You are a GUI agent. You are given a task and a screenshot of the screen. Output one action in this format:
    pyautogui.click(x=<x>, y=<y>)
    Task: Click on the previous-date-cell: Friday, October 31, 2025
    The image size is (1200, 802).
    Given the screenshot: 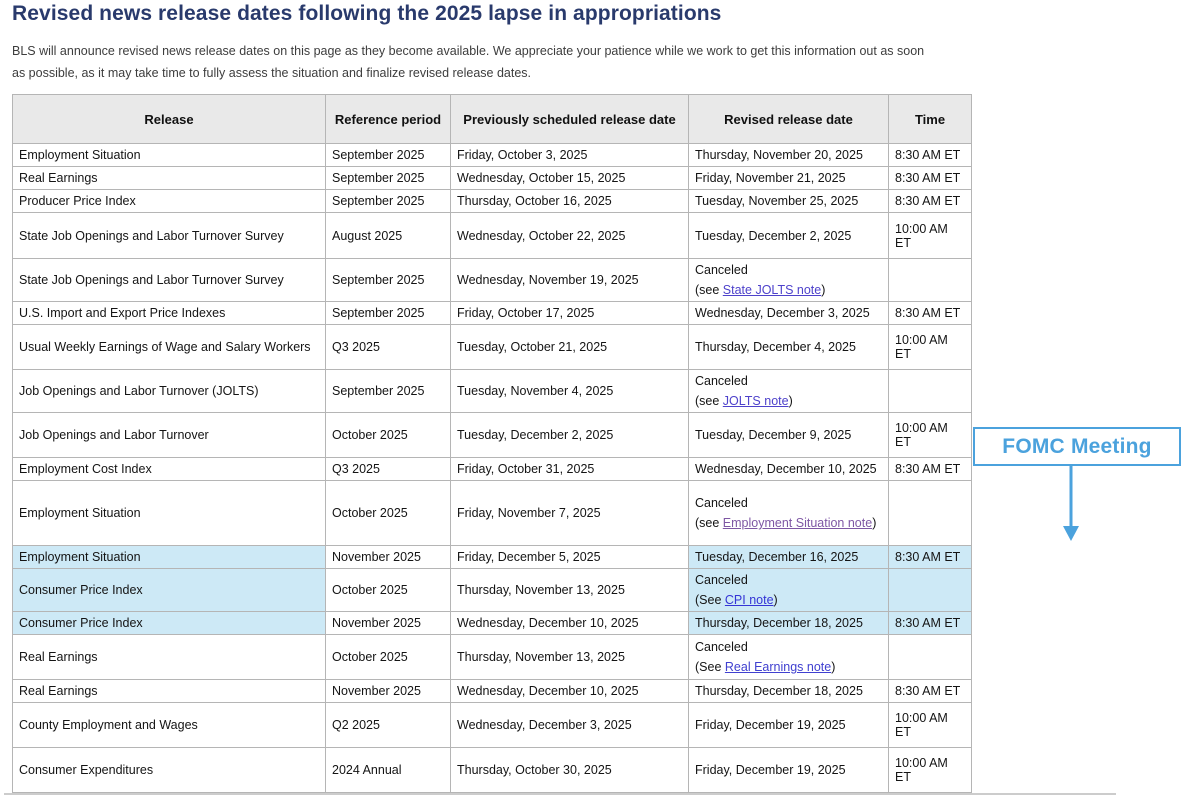 What is the action you would take?
    pyautogui.click(x=569, y=469)
    